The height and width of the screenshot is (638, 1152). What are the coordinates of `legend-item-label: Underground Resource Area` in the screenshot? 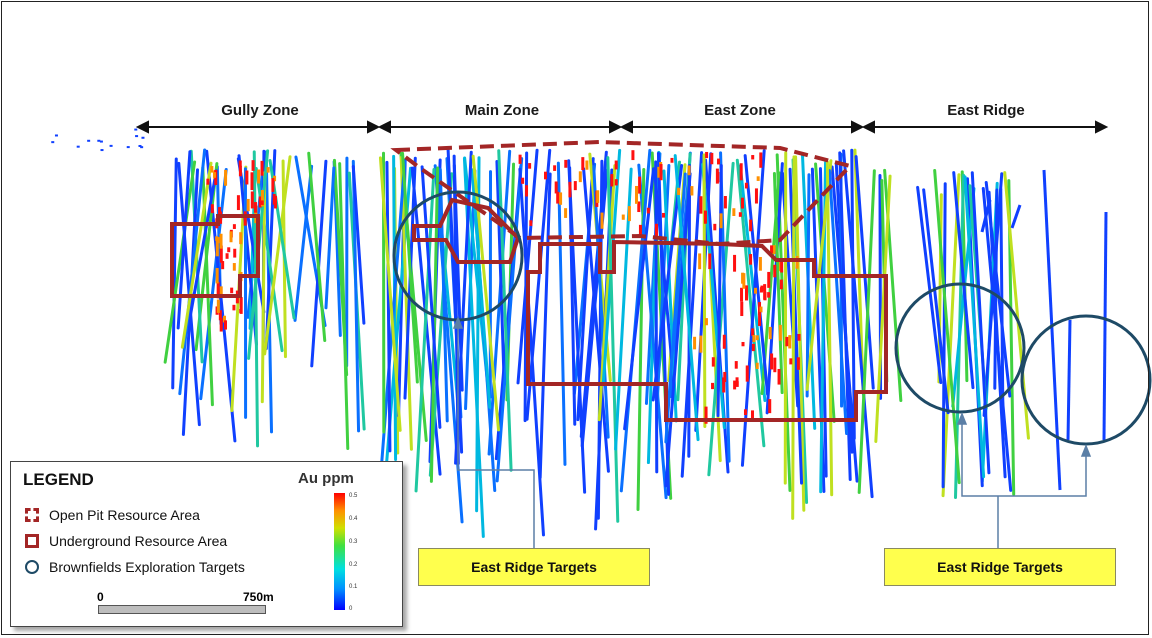 It's located at (138, 541).